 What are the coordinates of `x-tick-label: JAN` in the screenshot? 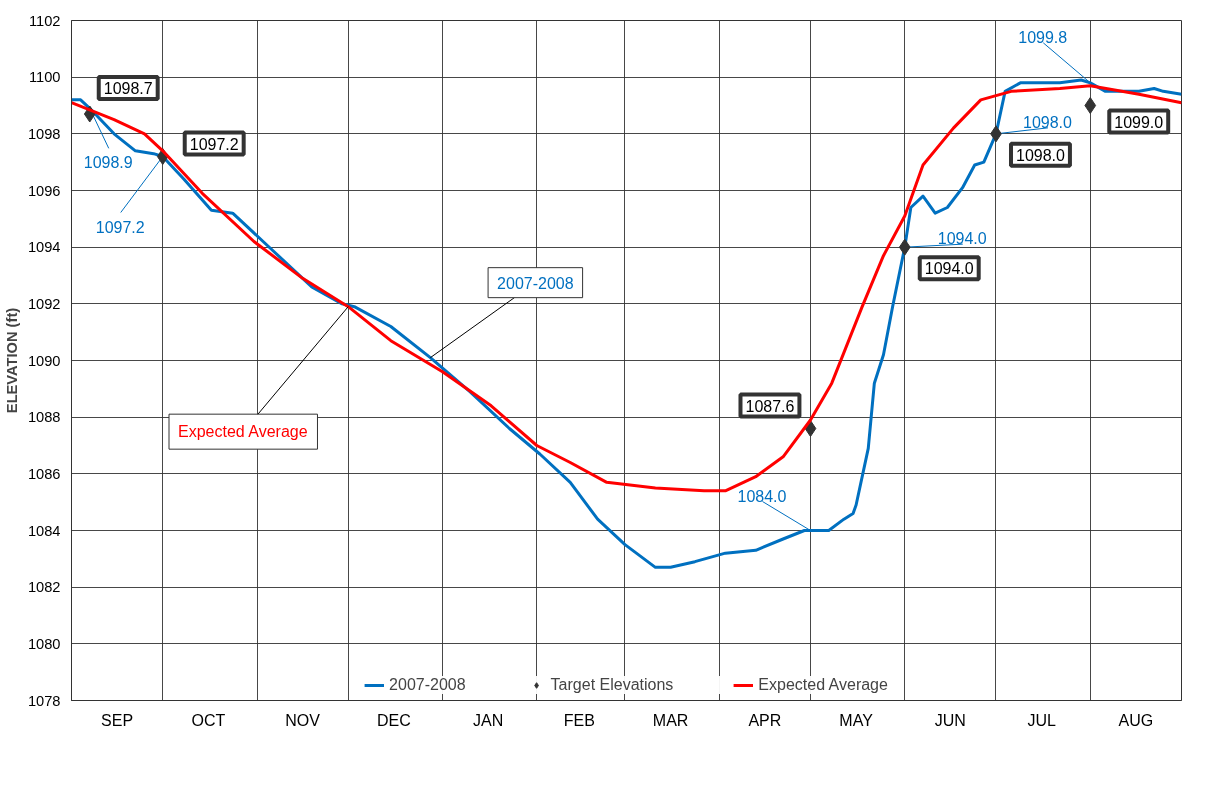 It's located at (488, 720).